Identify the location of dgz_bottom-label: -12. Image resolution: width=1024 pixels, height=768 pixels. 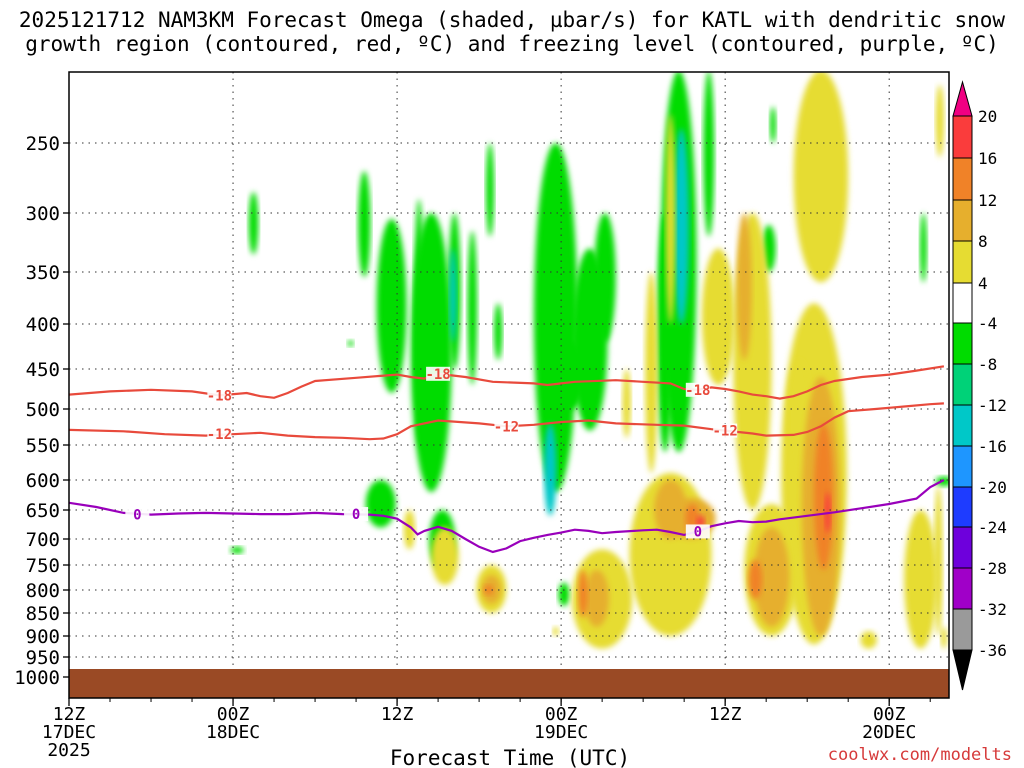
(725, 432).